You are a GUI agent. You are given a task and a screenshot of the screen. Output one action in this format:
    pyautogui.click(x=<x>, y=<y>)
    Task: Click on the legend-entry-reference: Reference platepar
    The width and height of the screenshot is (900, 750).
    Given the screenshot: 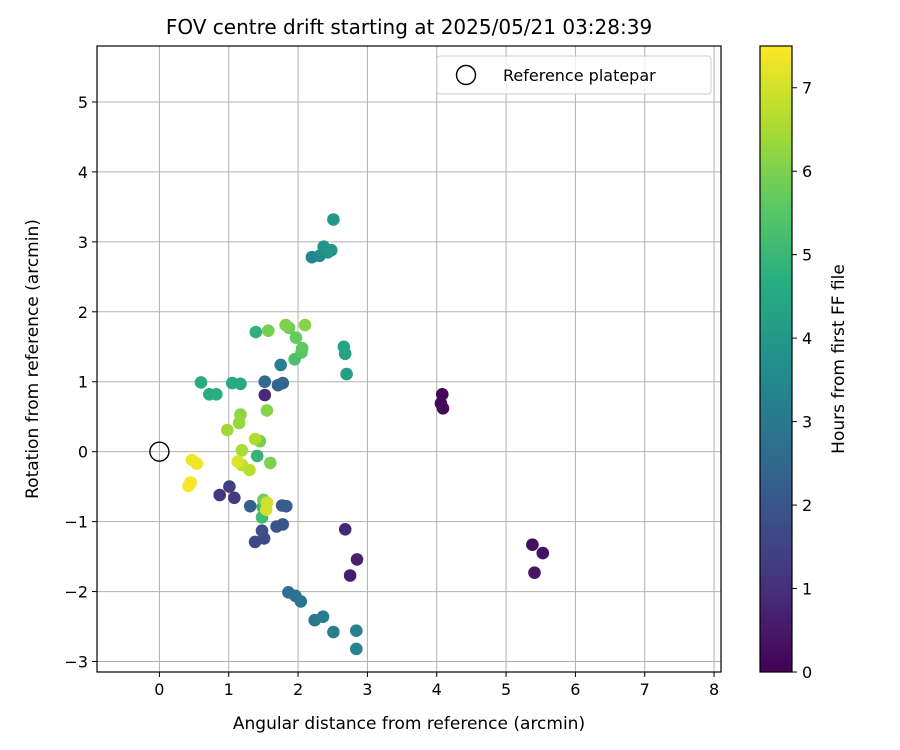 What is the action you would take?
    pyautogui.click(x=579, y=75)
    